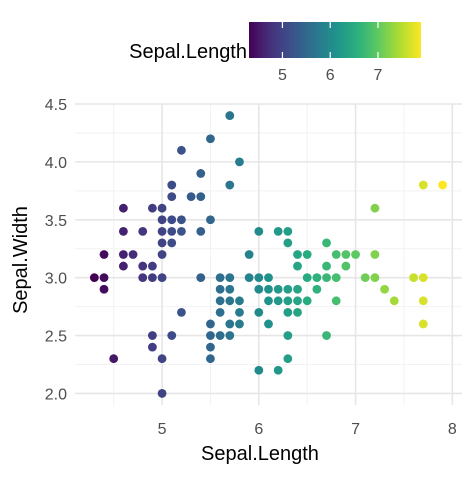 This screenshot has height=479, width=474. I want to click on legend-tick-label: 7, so click(378, 75).